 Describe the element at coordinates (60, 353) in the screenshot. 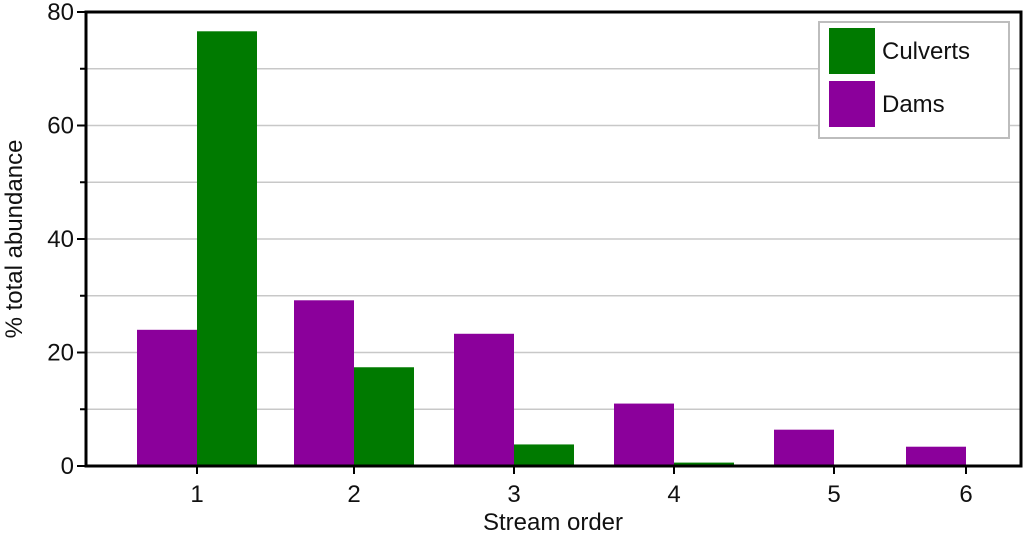

I see `y-tick-label: 20` at that location.